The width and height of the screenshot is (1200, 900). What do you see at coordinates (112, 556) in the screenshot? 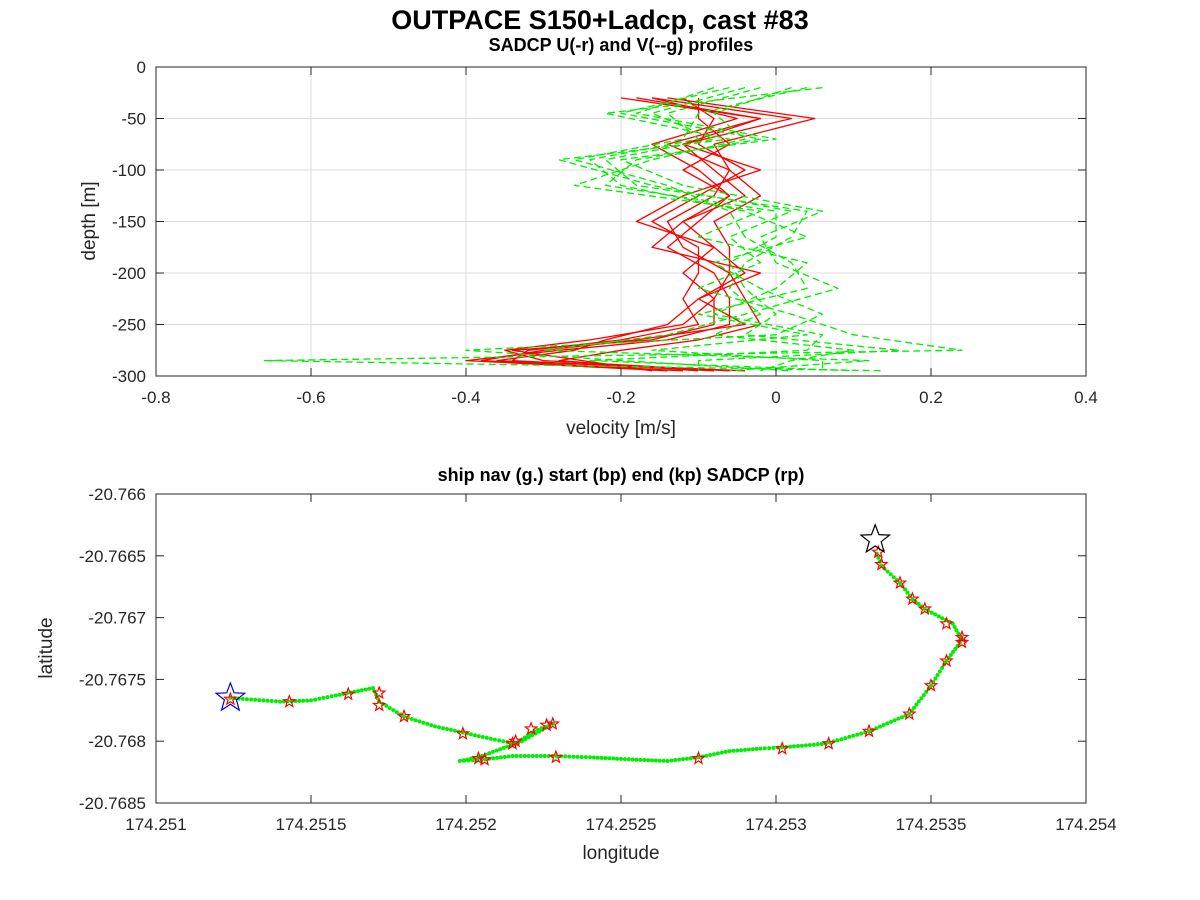
I see `ship-nav-y-tick-label: -20.7665` at bounding box center [112, 556].